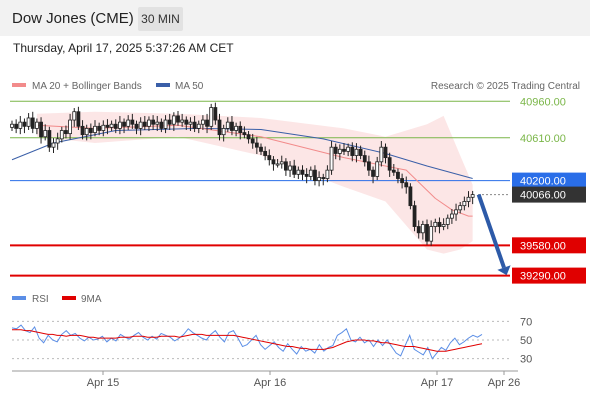 The height and width of the screenshot is (400, 590). I want to click on support-level-label: 39290.00, so click(543, 277).